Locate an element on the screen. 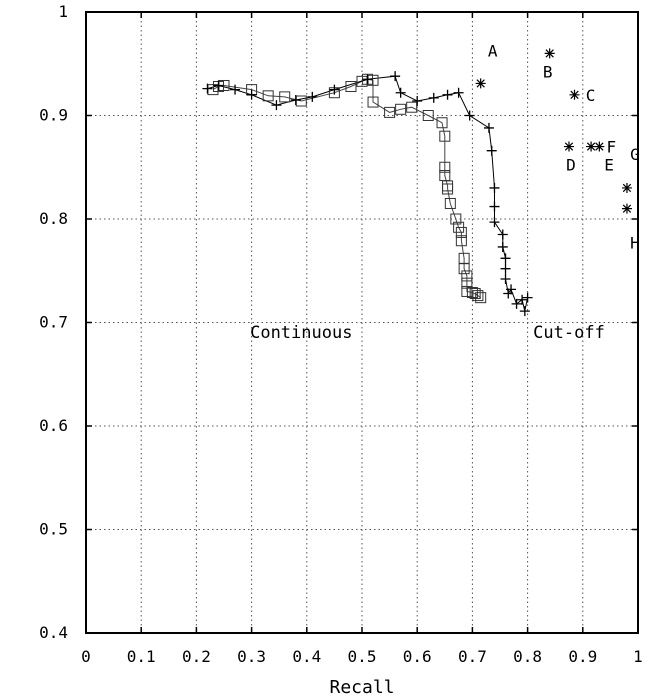 The height and width of the screenshot is (698, 662). point-label: E is located at coordinates (609, 165).